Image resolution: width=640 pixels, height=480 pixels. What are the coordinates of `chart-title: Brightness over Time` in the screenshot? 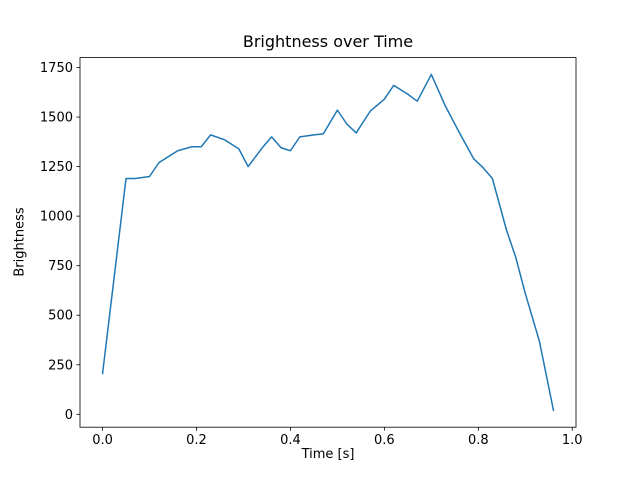 It's located at (328, 41).